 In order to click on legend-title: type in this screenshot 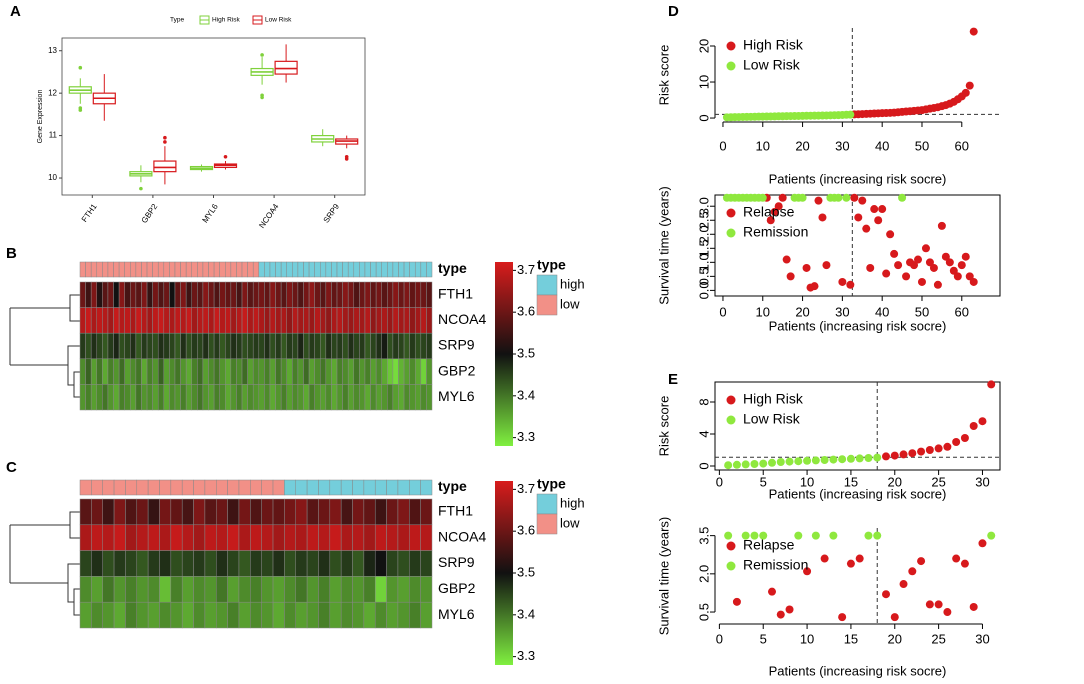, I will do `click(551, 484)`.